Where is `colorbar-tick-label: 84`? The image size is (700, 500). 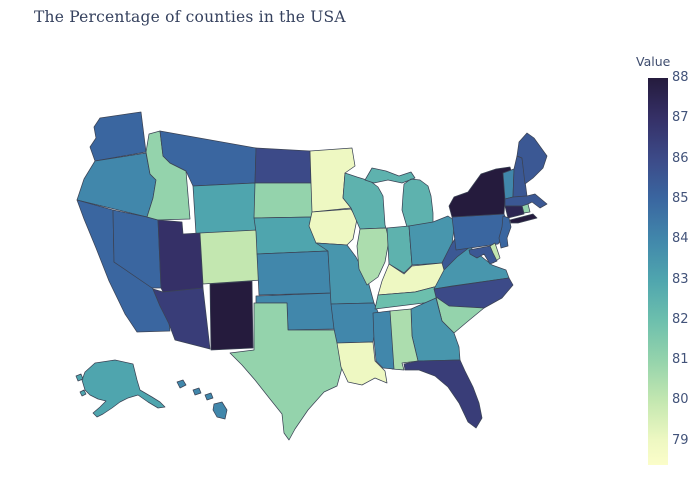
colorbar-tick-label: 84 is located at coordinates (680, 239).